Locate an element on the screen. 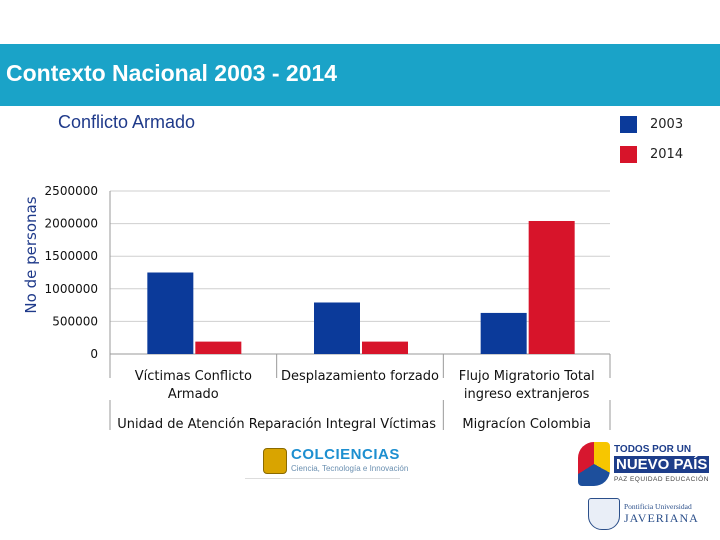  x-category-label: Flujo Migratorio Total is located at coordinates (527, 376).